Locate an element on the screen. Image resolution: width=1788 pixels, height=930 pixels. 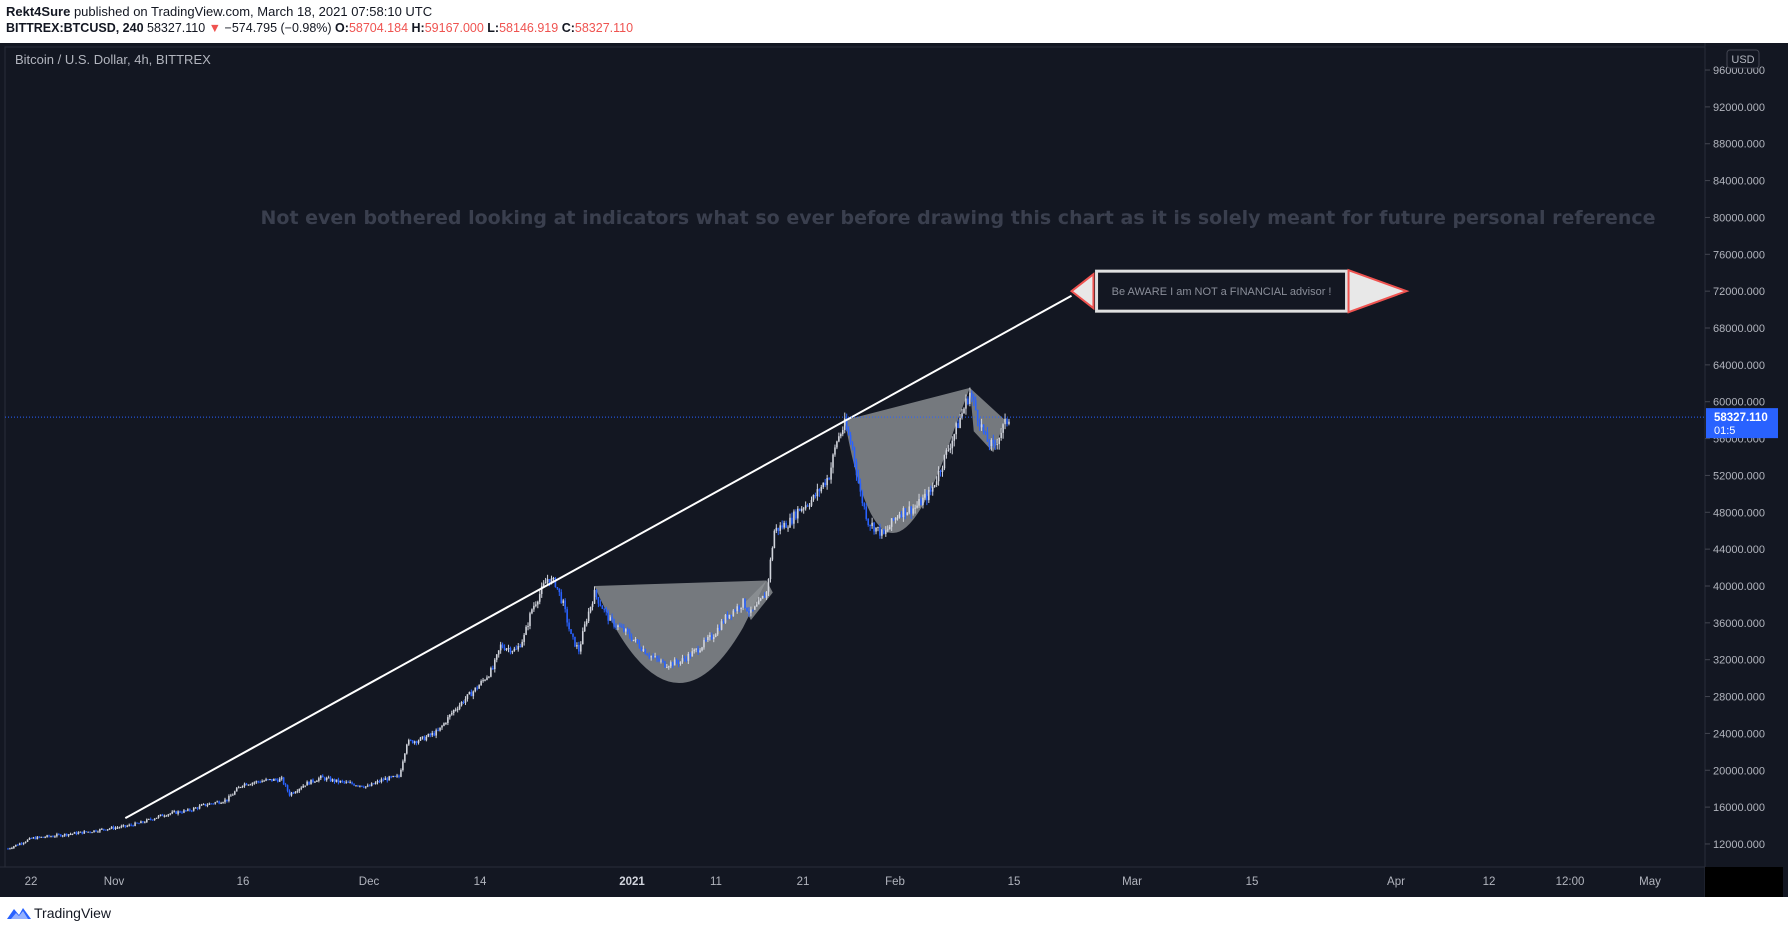
currency-badge is located at coordinates (1743, 59).